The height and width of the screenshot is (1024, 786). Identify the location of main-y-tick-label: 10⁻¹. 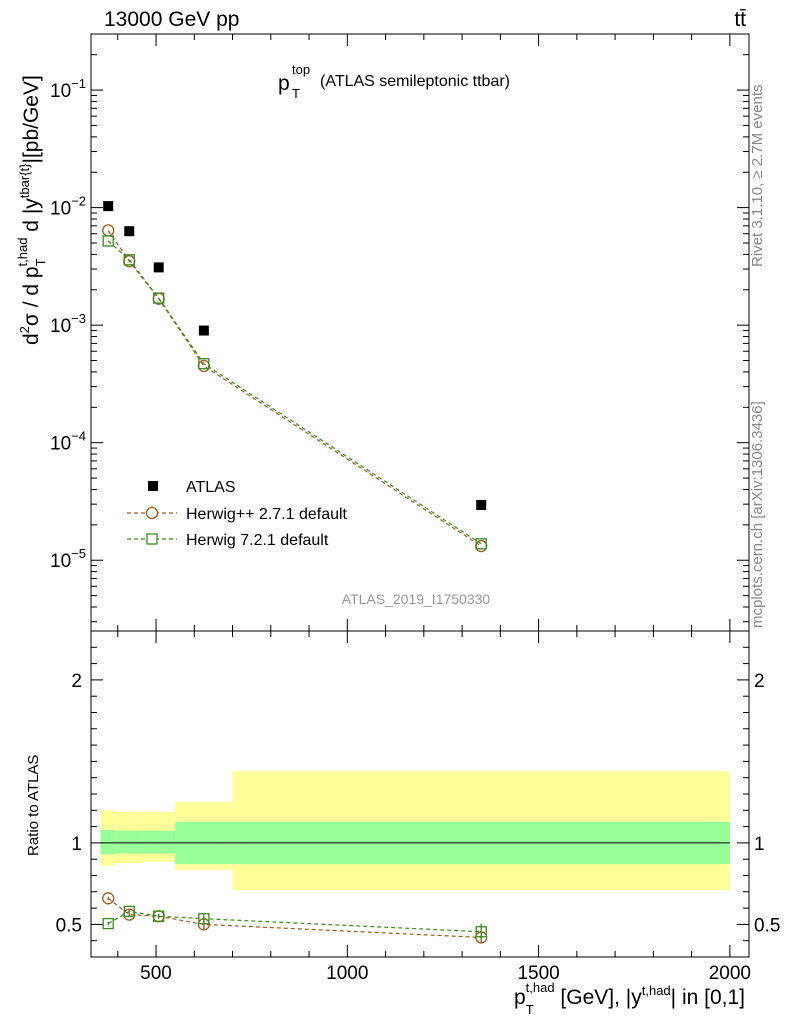
(68, 89).